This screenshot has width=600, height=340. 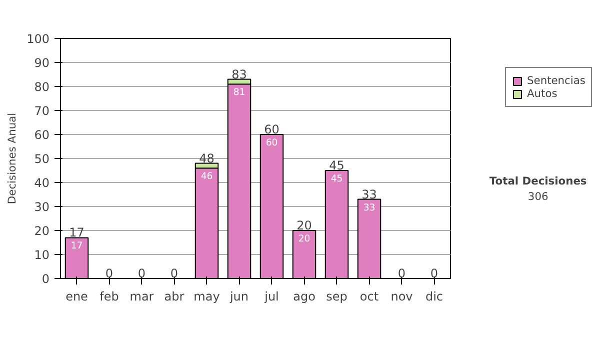 What do you see at coordinates (271, 297) in the screenshot?
I see `x-tick-label: jul` at bounding box center [271, 297].